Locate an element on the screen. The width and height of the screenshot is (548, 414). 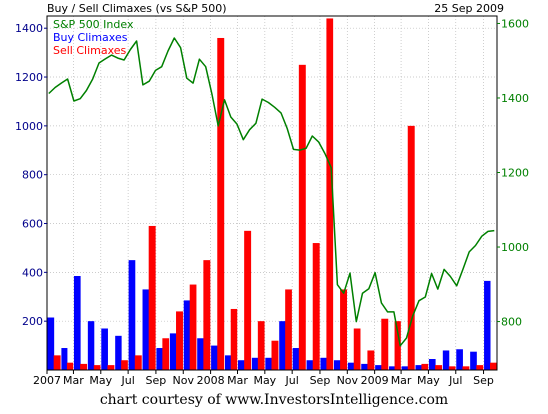
y-left-tick-label: 800 is located at coordinates (32, 175).